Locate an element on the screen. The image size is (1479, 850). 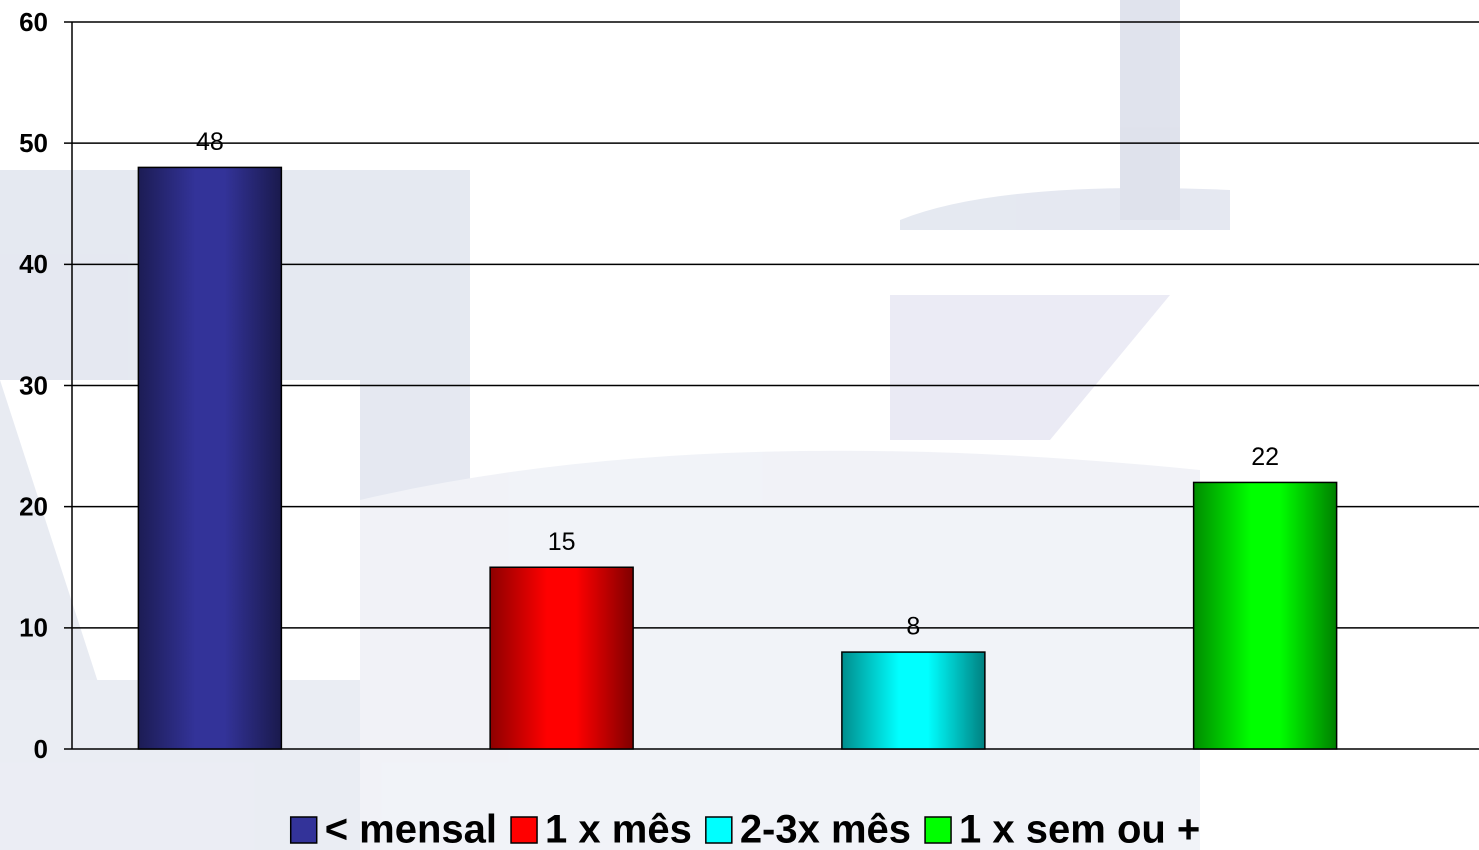
y-tick-label: 50 is located at coordinates (33, 143).